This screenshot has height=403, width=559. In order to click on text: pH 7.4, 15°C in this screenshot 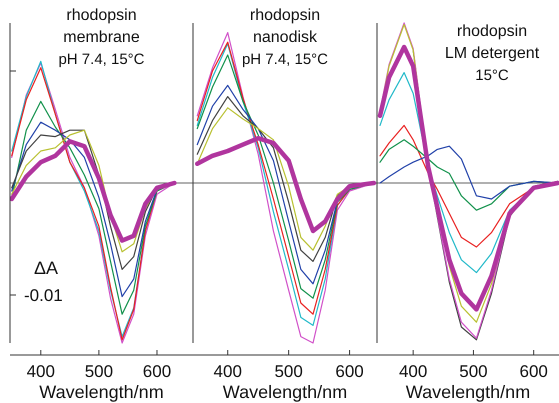, I will do `click(285, 59)`.